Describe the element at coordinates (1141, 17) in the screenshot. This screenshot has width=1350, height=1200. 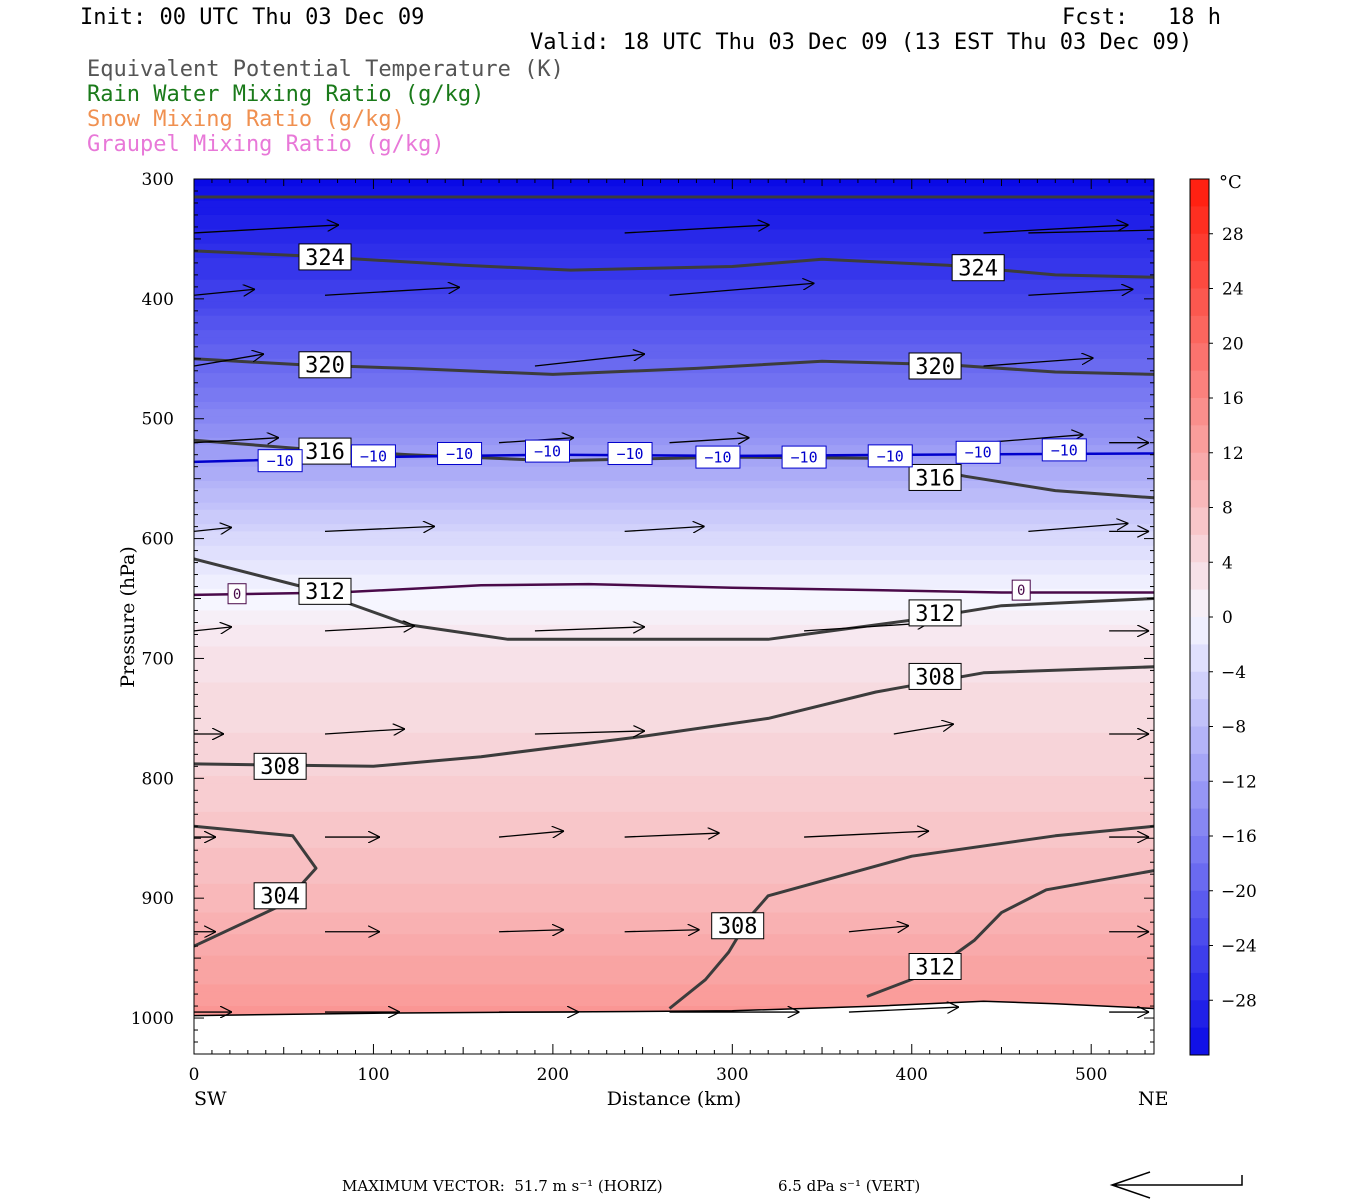
I see `forecast-hour: Fcst: 18 h` at that location.